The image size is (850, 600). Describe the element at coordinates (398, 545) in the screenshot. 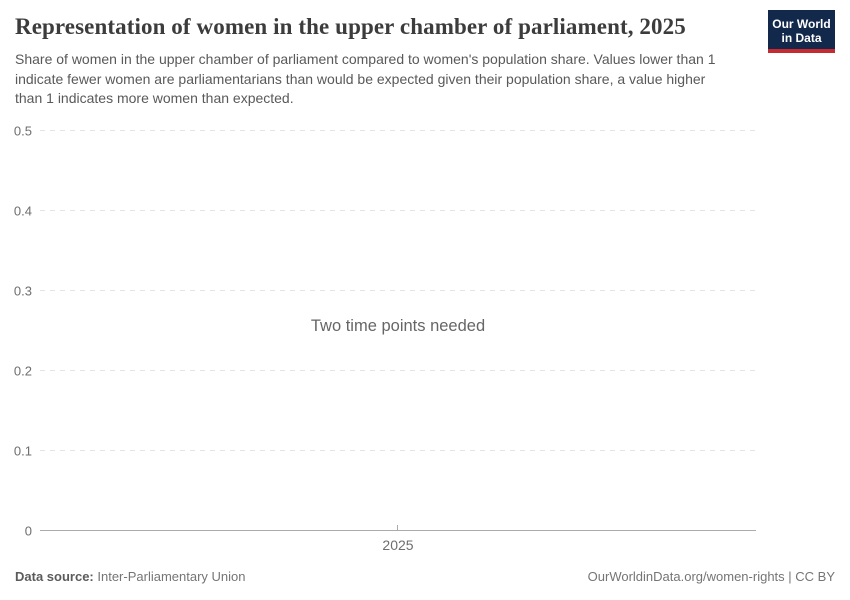

I see `x-tick-label: 2025` at that location.